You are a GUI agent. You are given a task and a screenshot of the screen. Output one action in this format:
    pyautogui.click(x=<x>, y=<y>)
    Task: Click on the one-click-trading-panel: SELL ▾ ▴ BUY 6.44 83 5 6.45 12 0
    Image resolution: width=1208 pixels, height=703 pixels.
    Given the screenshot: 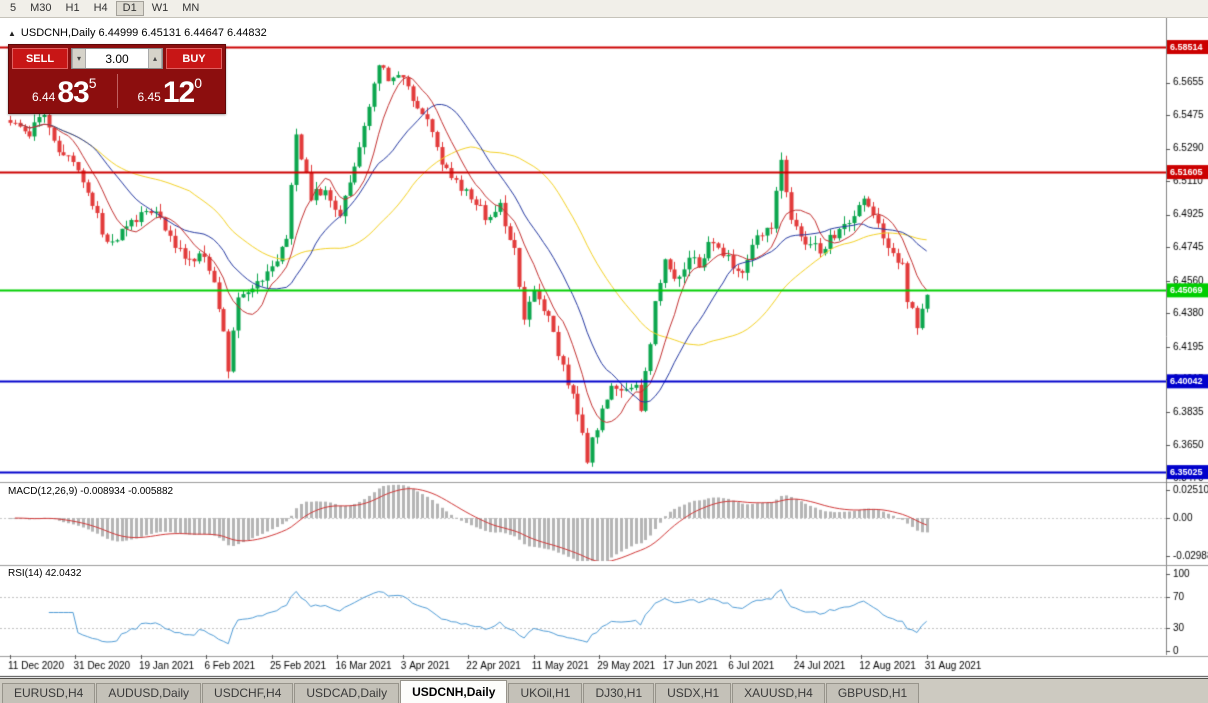 What is the action you would take?
    pyautogui.click(x=117, y=79)
    